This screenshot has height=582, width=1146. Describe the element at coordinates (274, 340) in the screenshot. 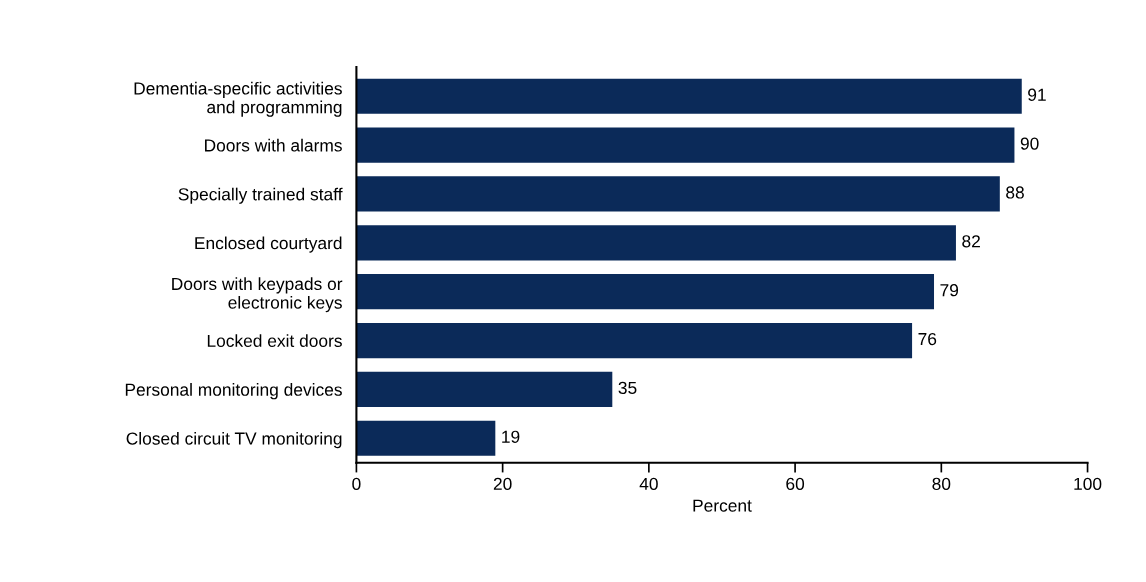

I see `y-tick-label: Locked exit doors` at that location.